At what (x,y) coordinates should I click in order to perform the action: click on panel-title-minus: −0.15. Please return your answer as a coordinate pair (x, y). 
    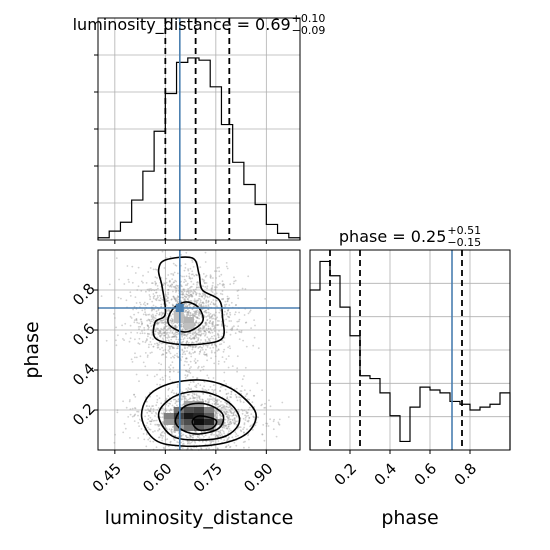
    Looking at the image, I should click on (464, 242).